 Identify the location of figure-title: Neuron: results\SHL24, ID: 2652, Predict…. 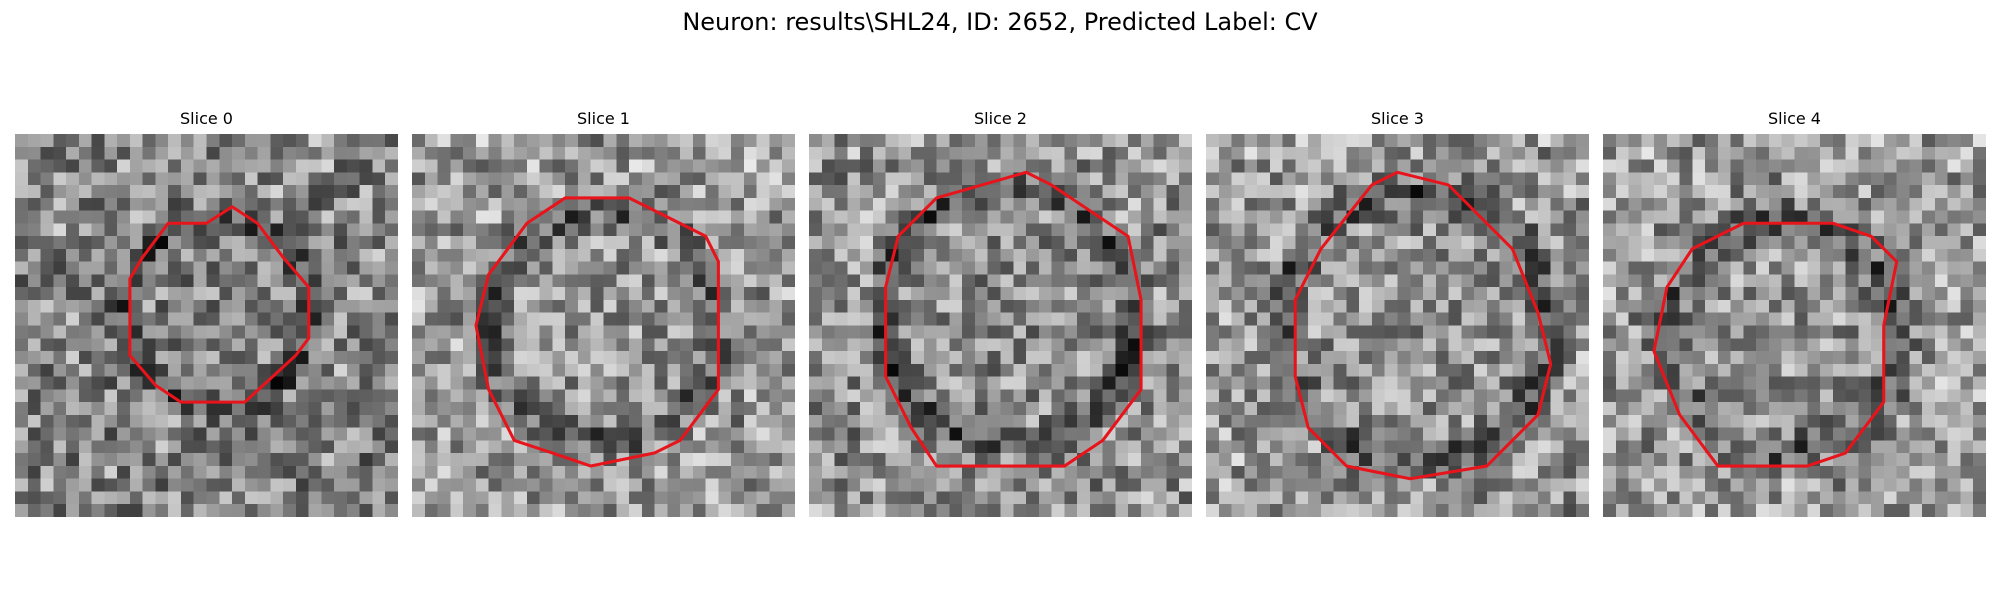
(1000, 22).